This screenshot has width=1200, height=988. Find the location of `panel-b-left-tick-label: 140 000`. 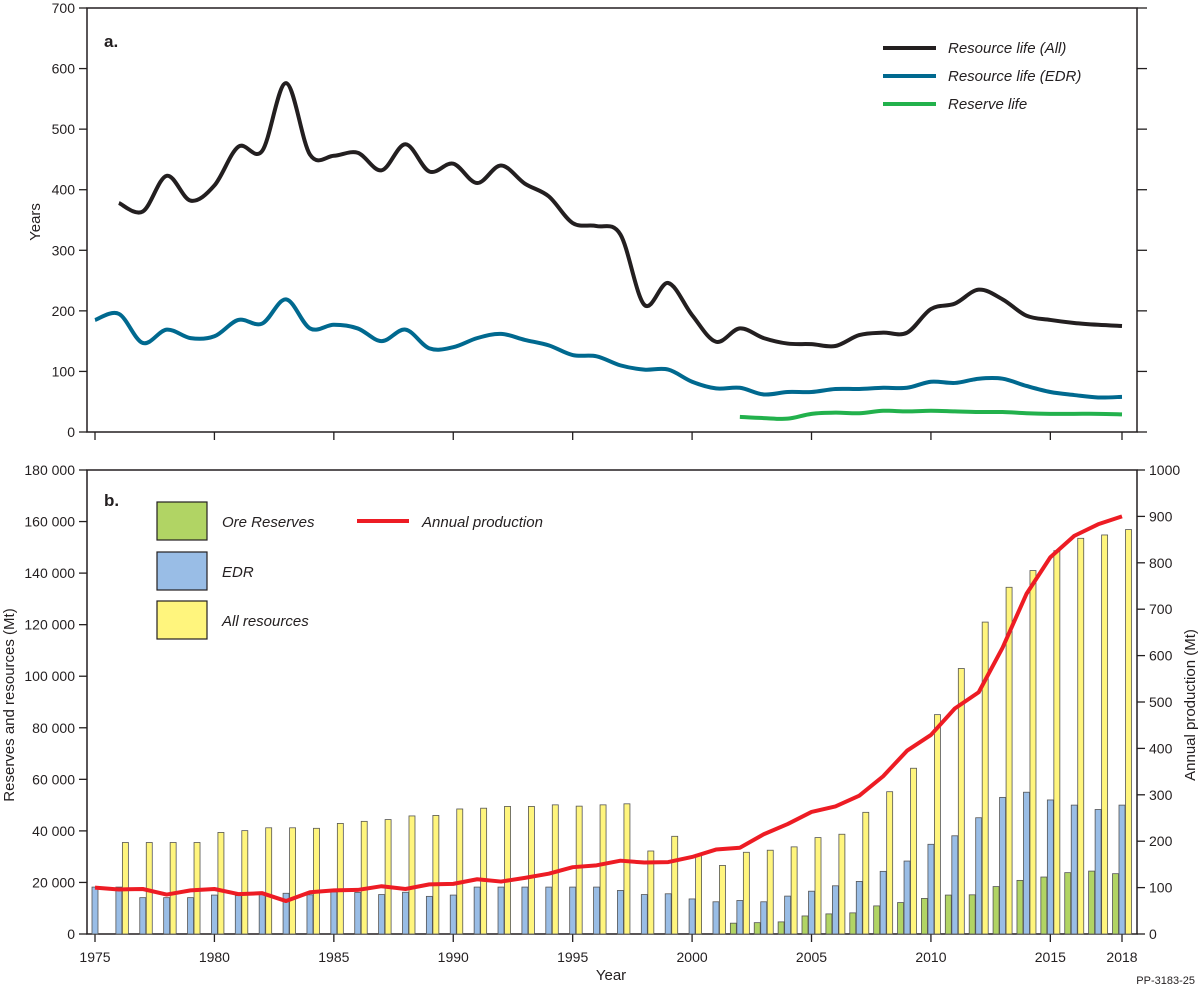

panel-b-left-tick-label: 140 000 is located at coordinates (49, 573).